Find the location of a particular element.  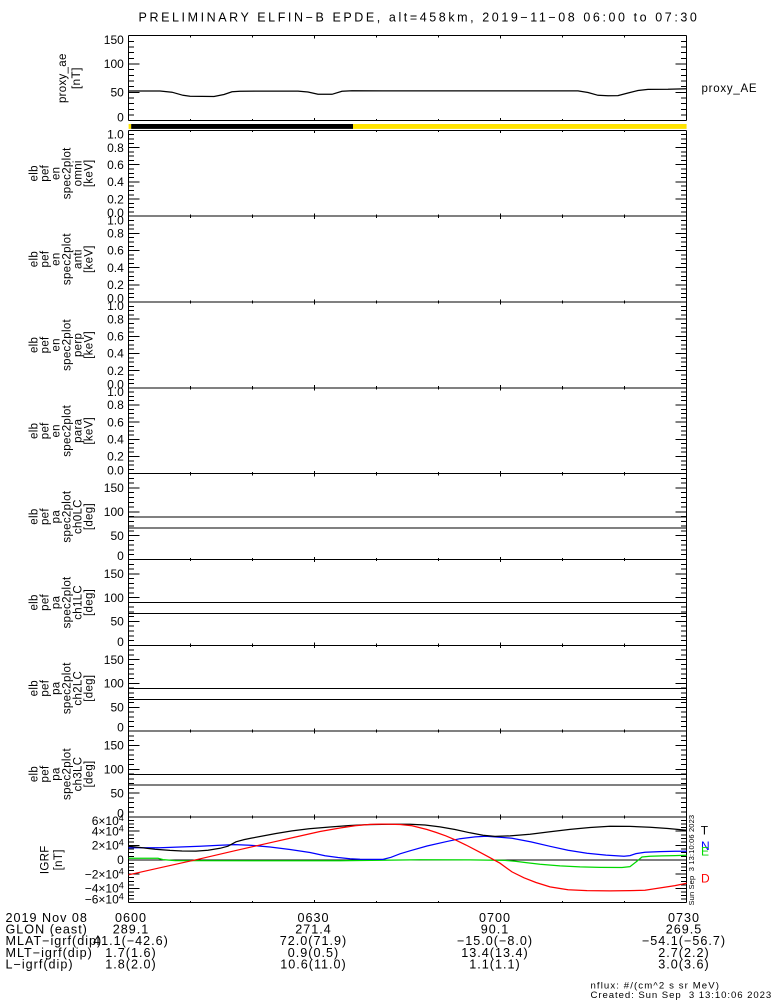

svg-text: MLT−igrf(dip) is located at coordinates (49, 953).